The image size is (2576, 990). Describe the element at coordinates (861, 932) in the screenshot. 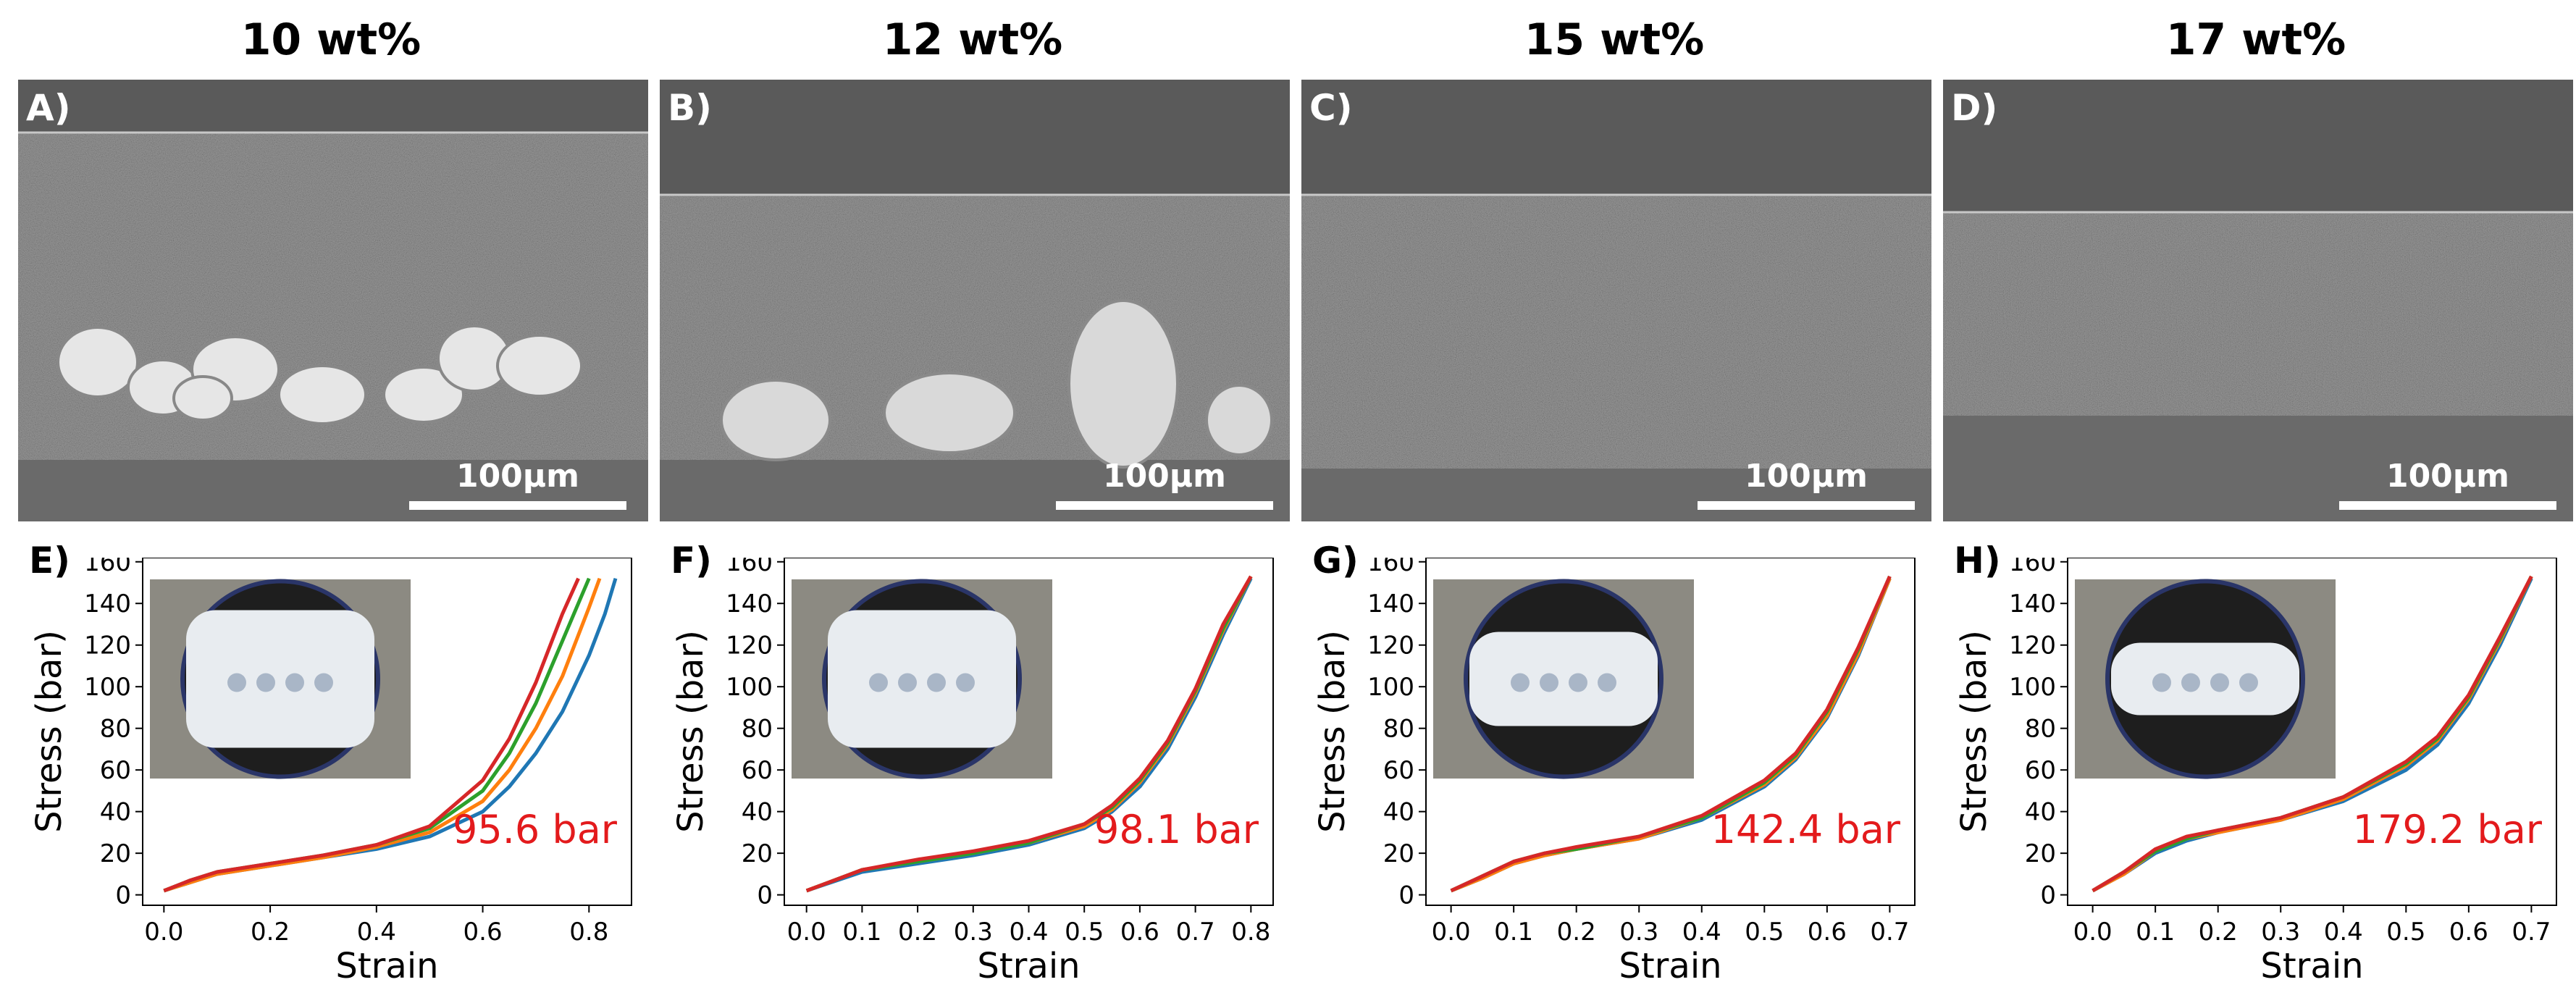

I see `x-tick-label: 0.1` at that location.